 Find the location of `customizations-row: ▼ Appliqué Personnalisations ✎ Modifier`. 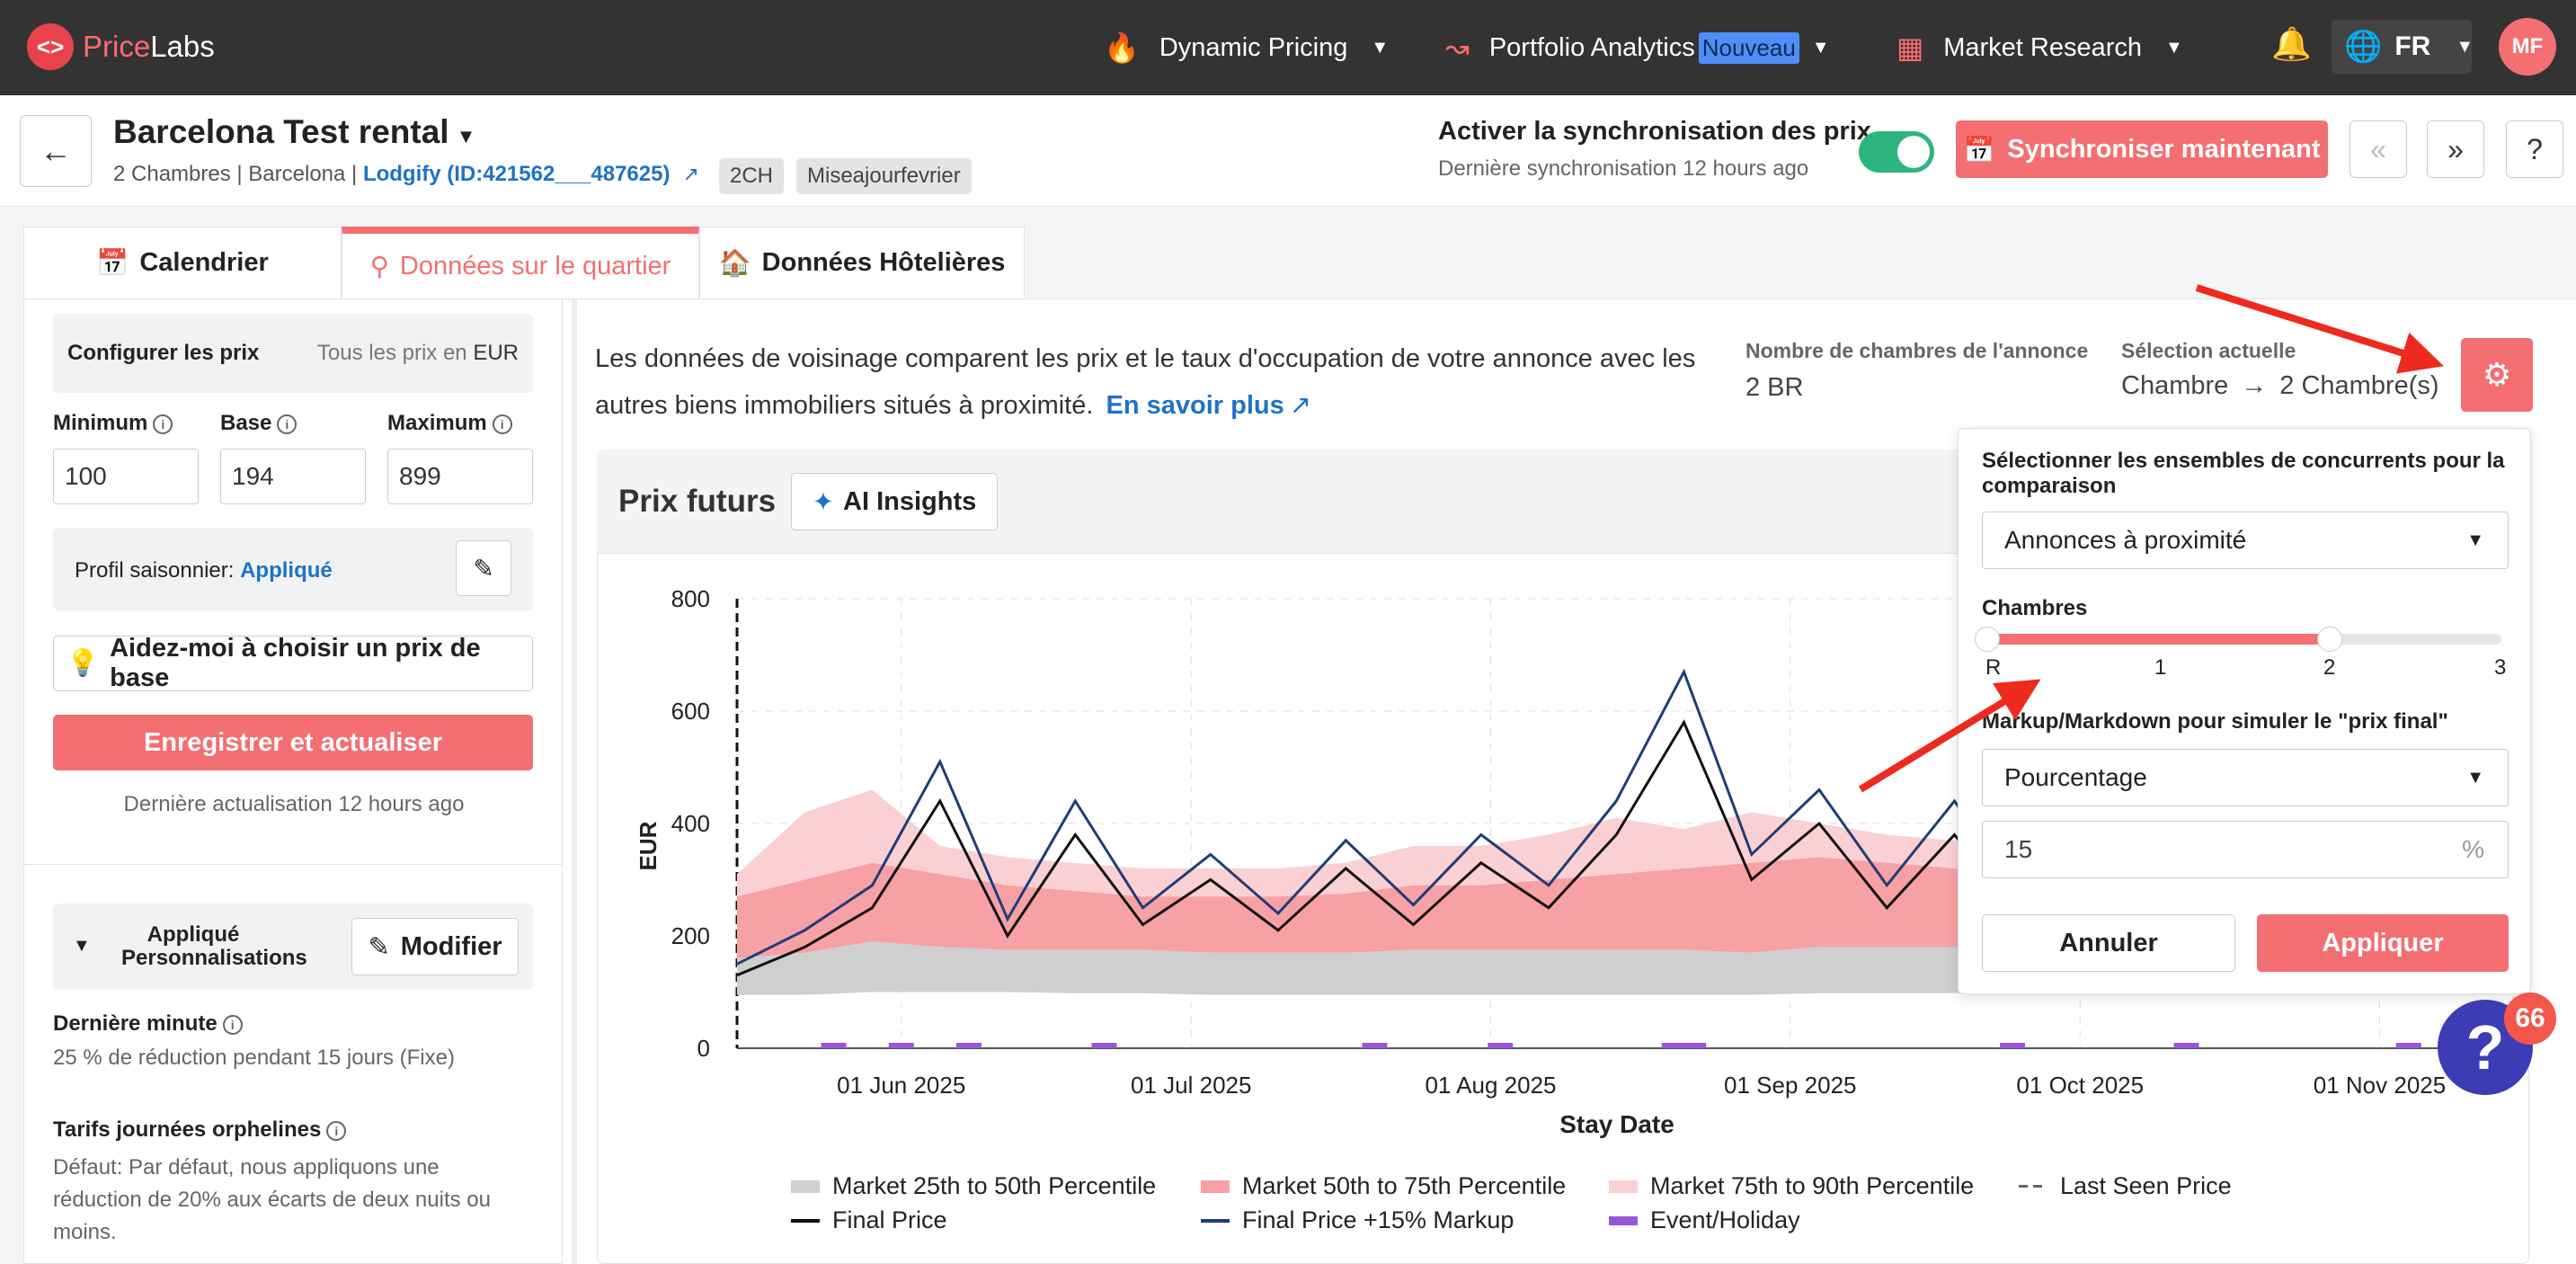

customizations-row: ▼ Appliqué Personnalisations ✎ Modifier is located at coordinates (293, 946).